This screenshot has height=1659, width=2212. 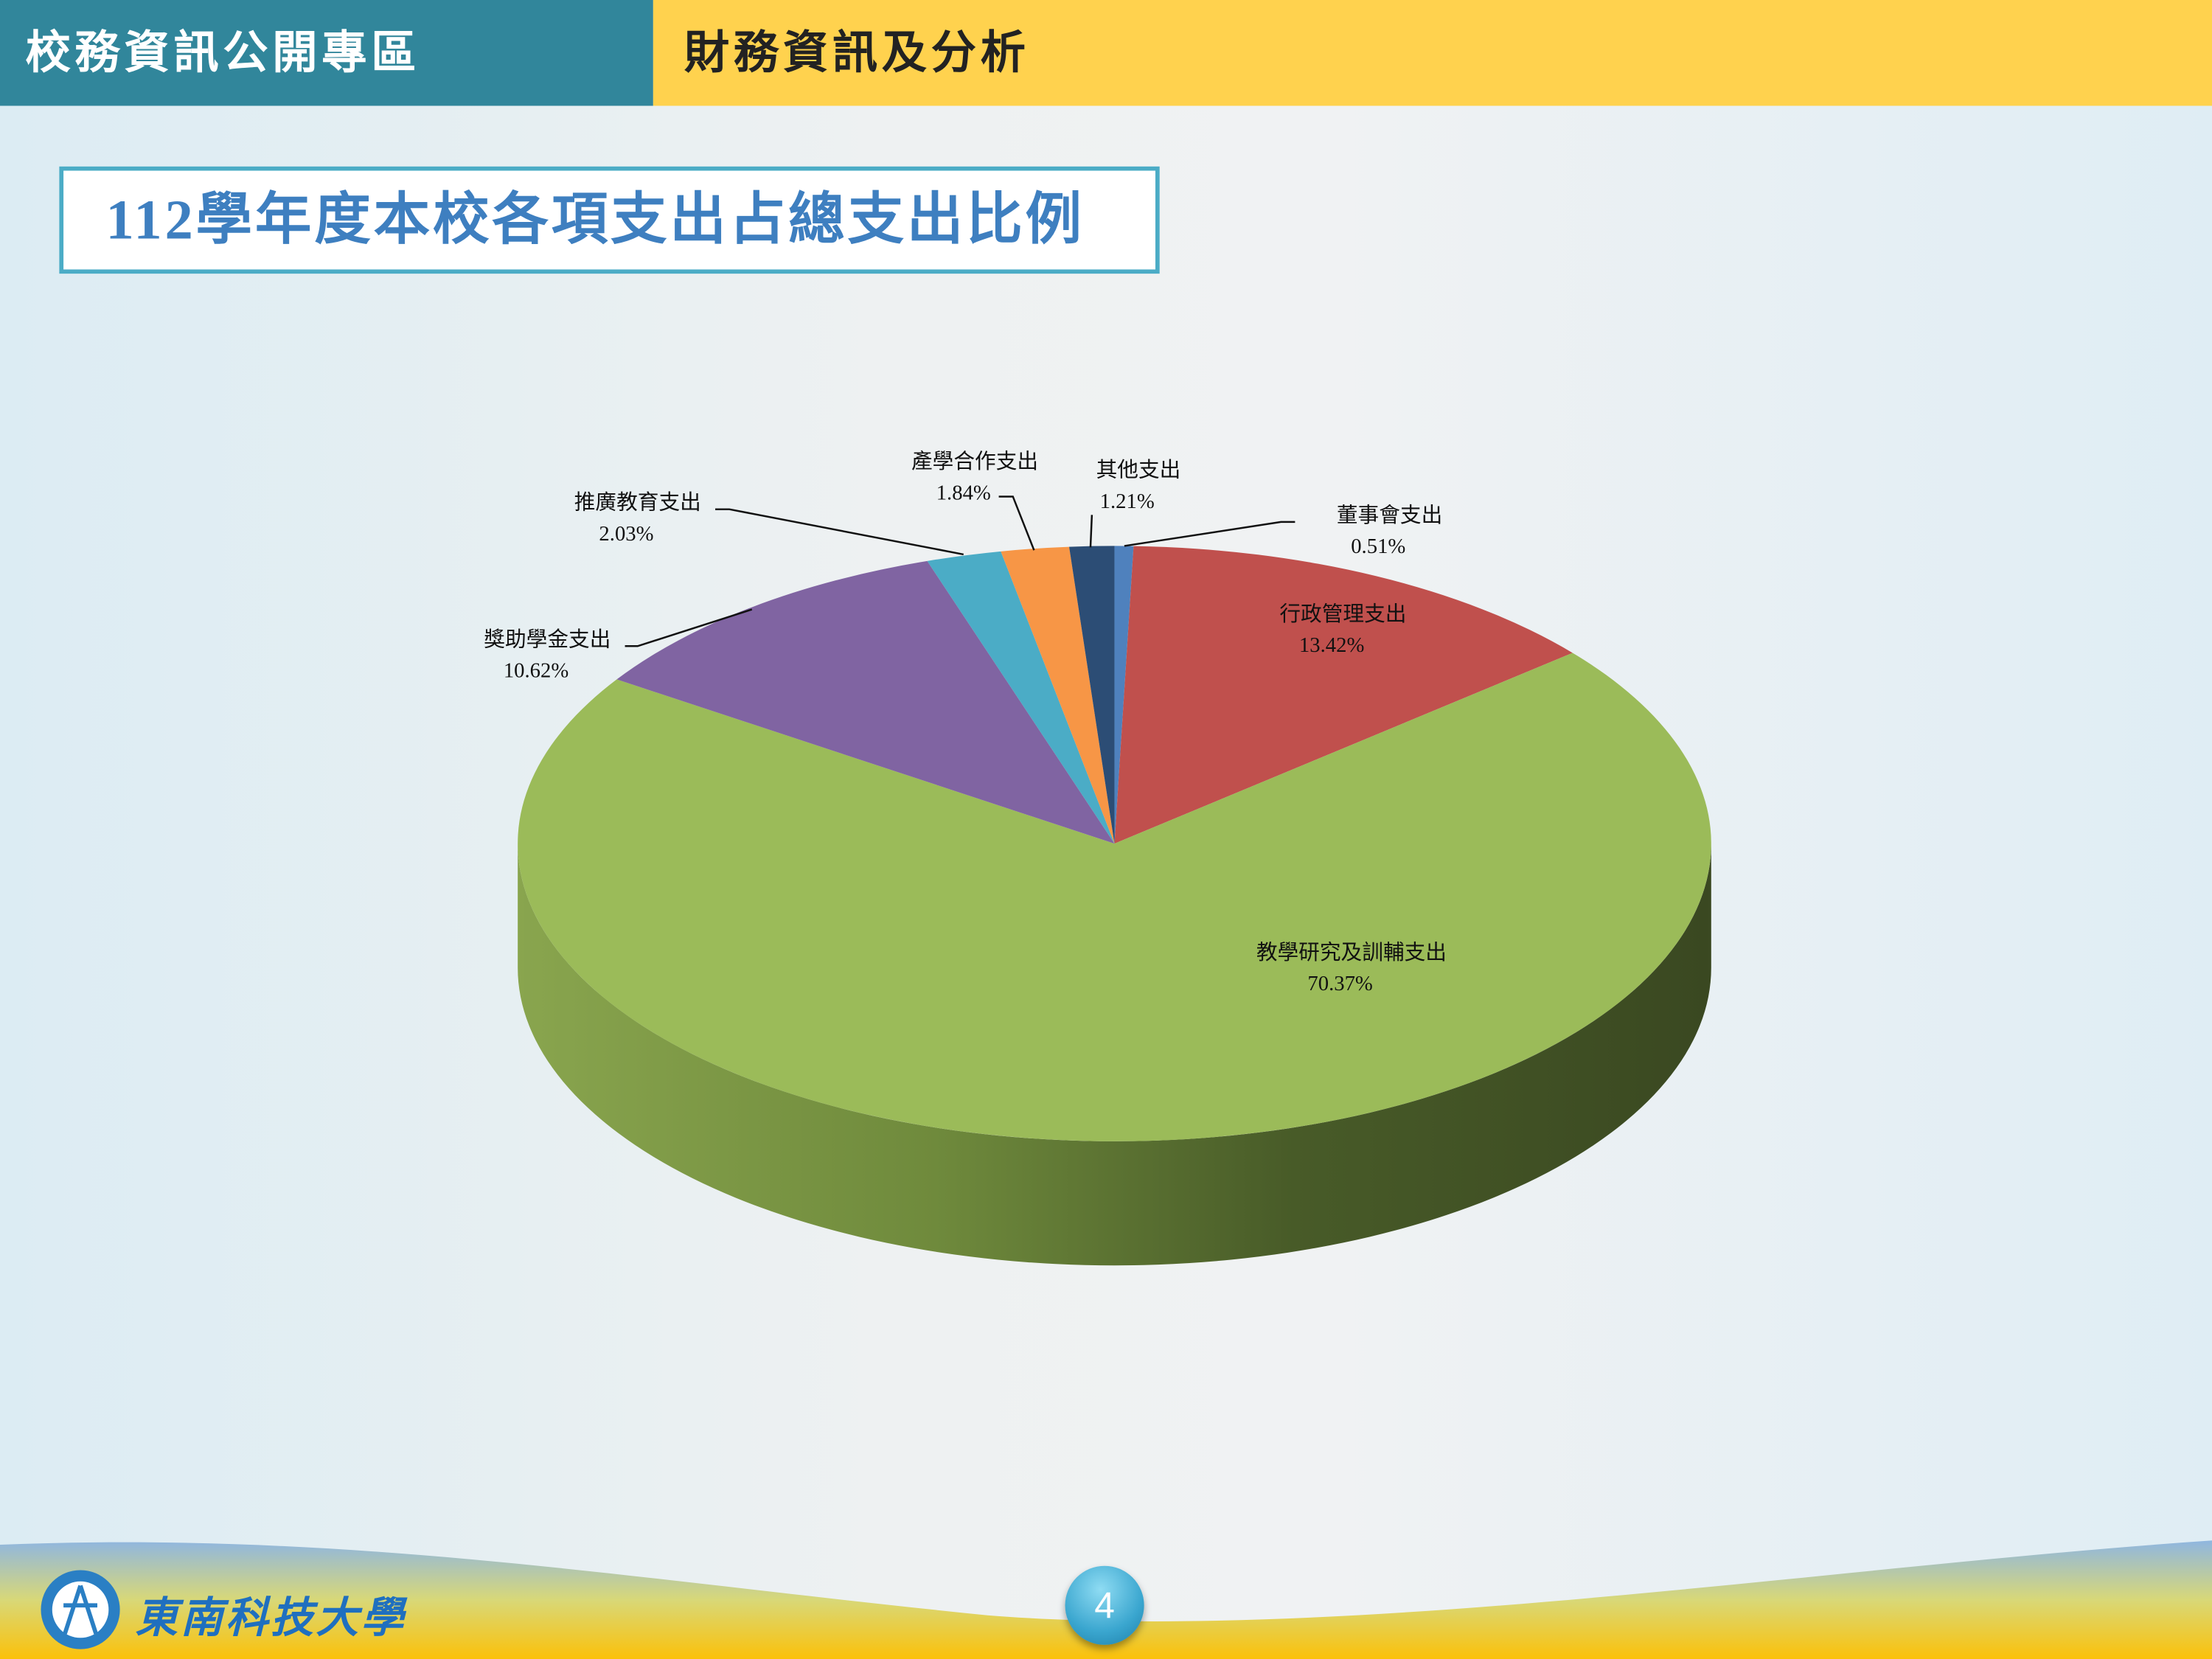 I want to click on leader-line-industry, so click(x=1016, y=523).